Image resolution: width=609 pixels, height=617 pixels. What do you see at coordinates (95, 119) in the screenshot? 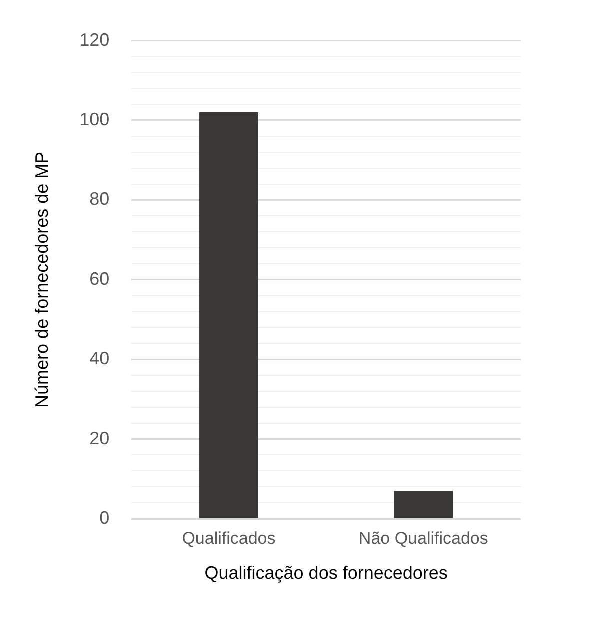
I see `y-tick-label: 100` at bounding box center [95, 119].